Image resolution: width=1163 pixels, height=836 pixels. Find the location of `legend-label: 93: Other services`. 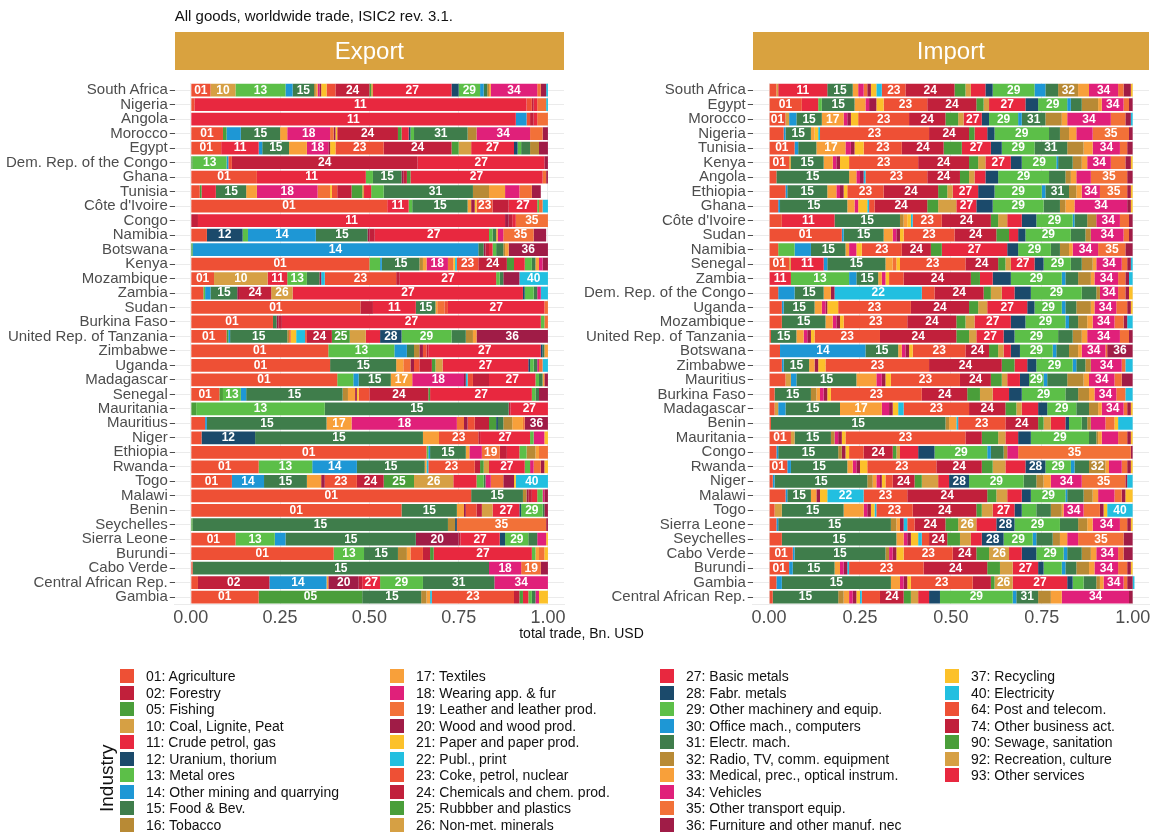

legend-label: 93: Other services is located at coordinates (1028, 775).